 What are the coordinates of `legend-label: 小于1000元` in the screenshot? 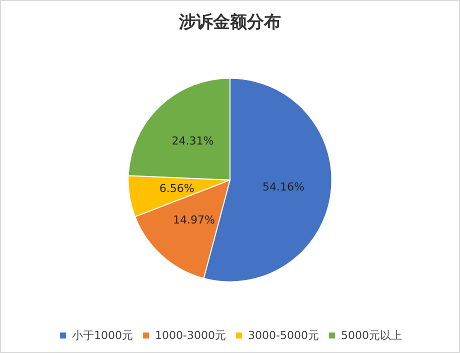 It's located at (103, 335).